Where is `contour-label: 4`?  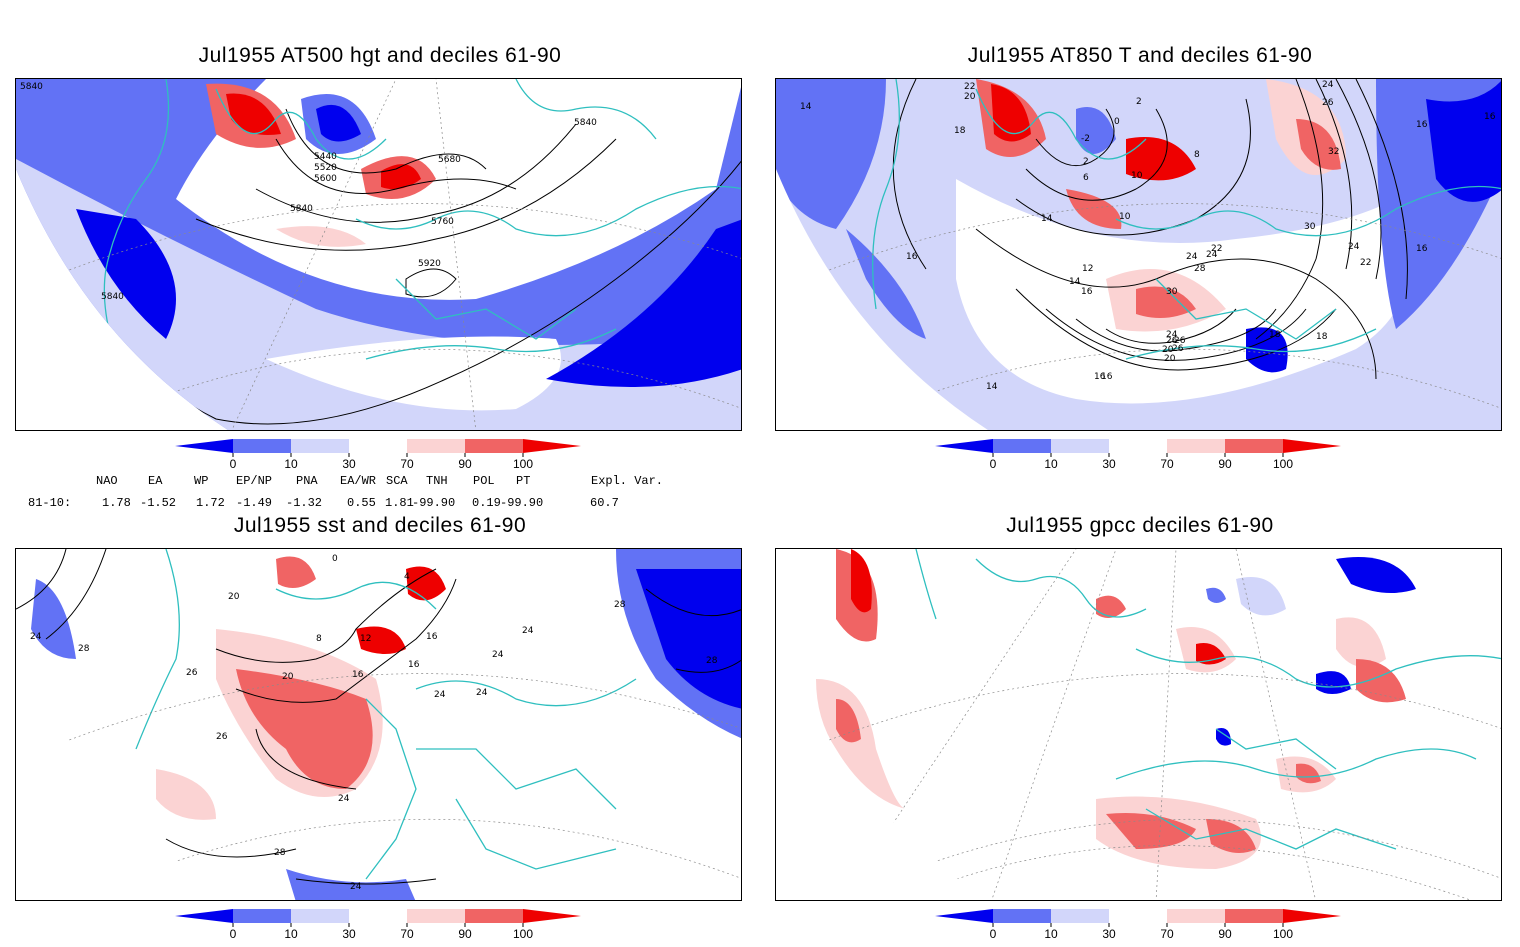
contour-label: 4 is located at coordinates (407, 577).